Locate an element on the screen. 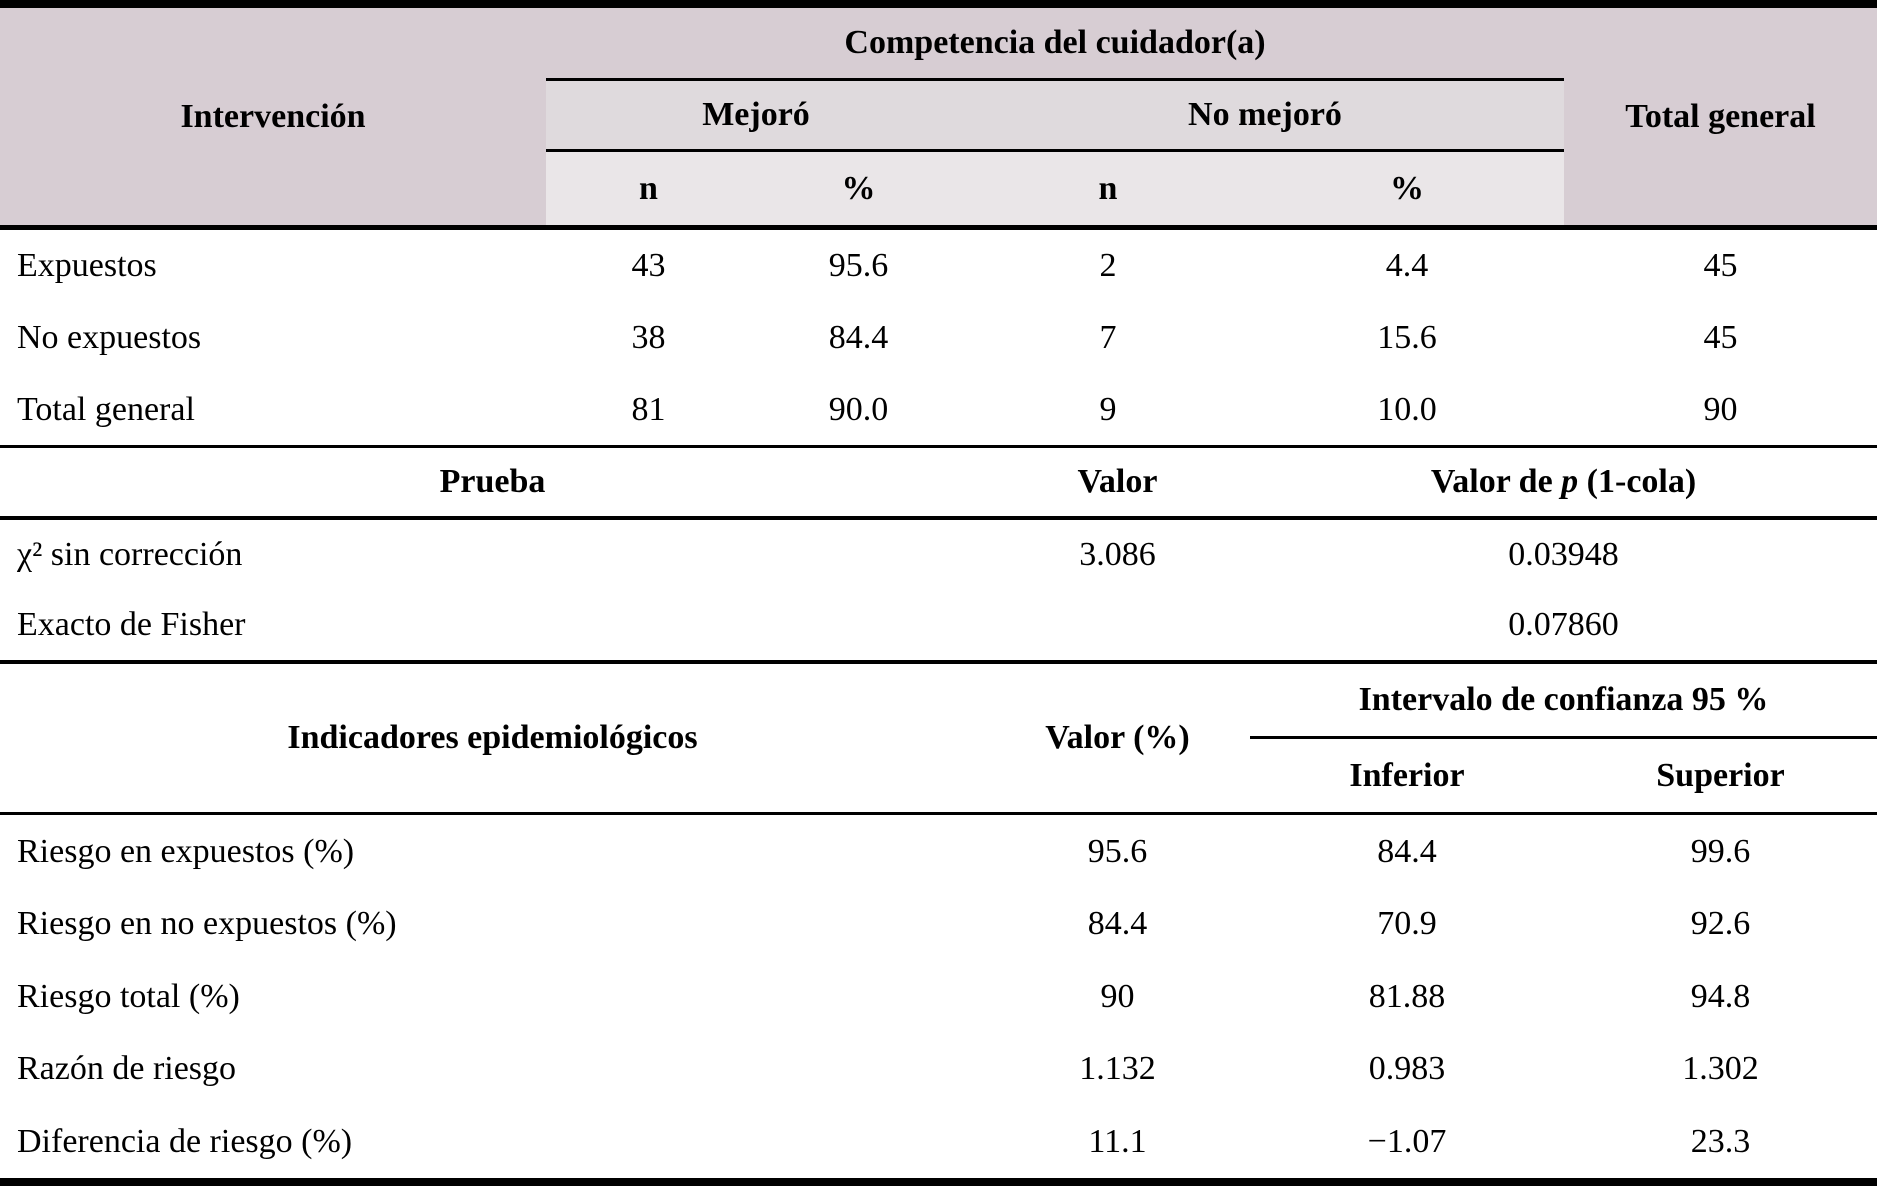 The height and width of the screenshot is (1186, 1877). row-label: Razón de riesgo is located at coordinates (127, 1068).